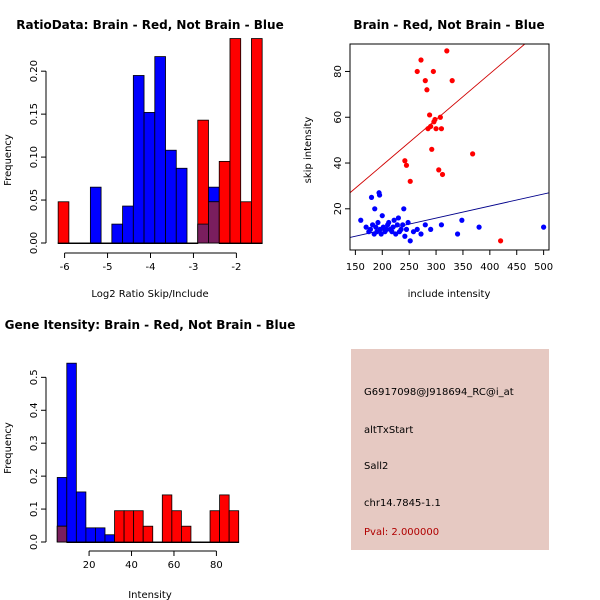 This screenshot has height=600, width=600. I want to click on genomic-location: chr14.7845-1.1, so click(402, 503).